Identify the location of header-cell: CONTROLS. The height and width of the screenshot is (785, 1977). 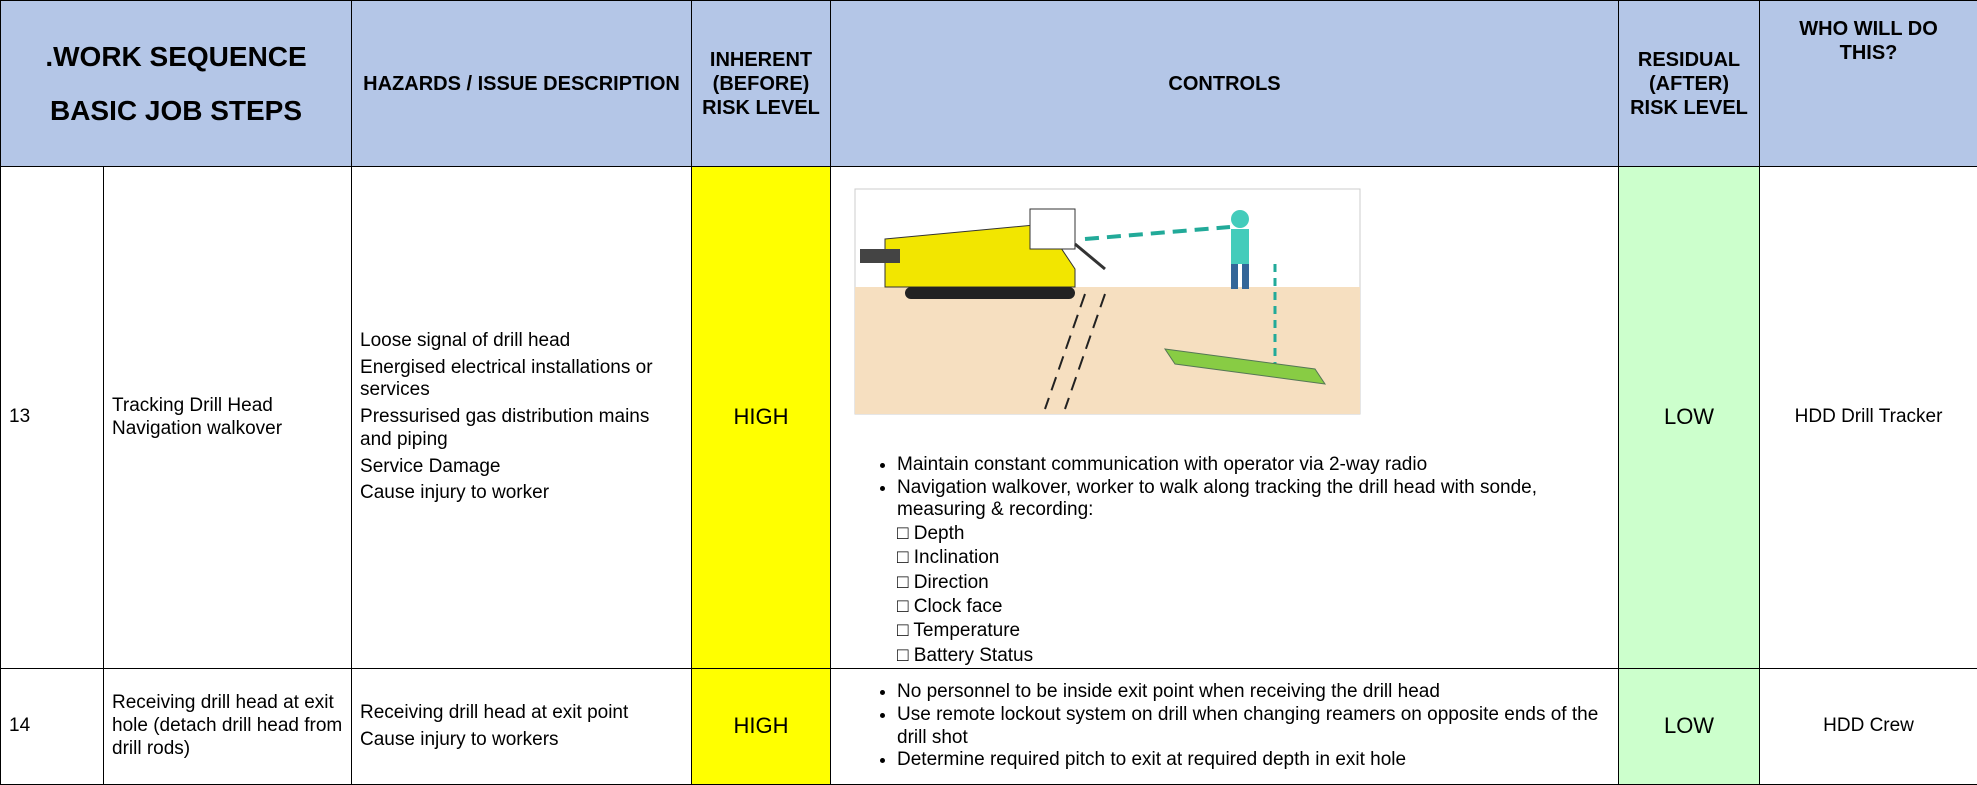
(1225, 84).